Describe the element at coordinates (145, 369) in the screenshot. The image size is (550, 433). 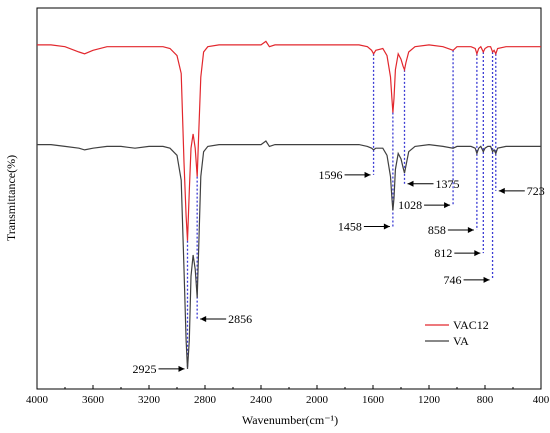
I see `annotation-label: 2925` at that location.